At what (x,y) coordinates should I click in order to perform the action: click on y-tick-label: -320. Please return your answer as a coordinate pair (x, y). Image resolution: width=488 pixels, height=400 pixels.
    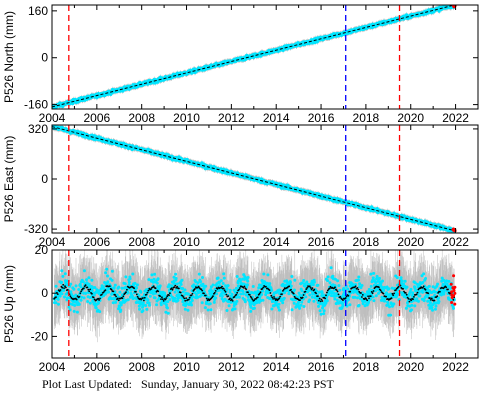
    Looking at the image, I should click on (36, 229).